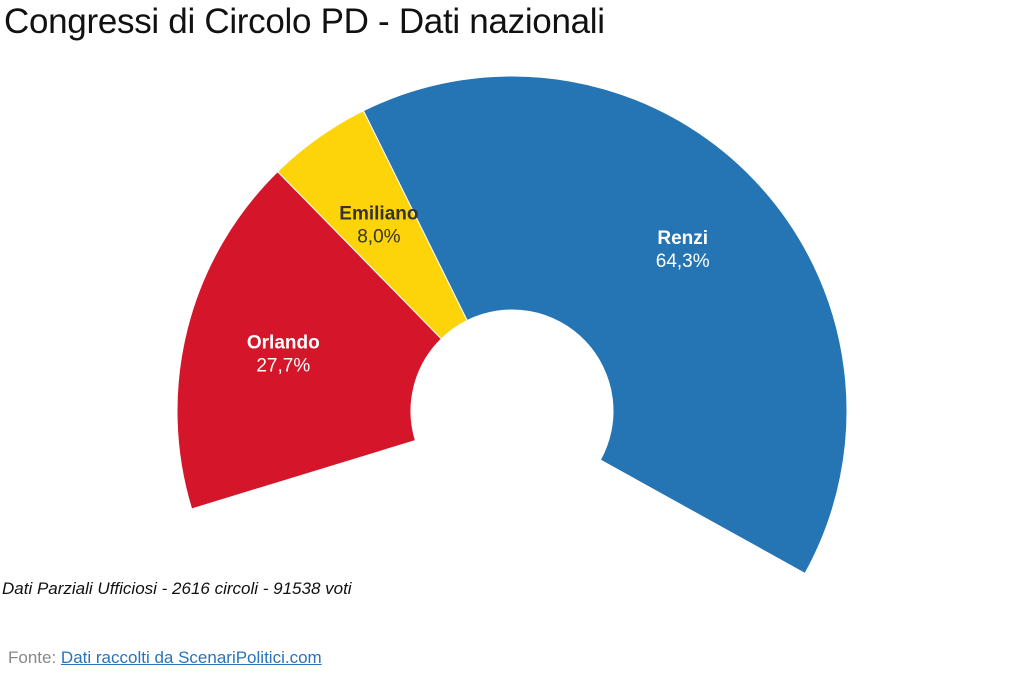  What do you see at coordinates (378, 213) in the screenshot?
I see `slice-name-label: Emiliano` at bounding box center [378, 213].